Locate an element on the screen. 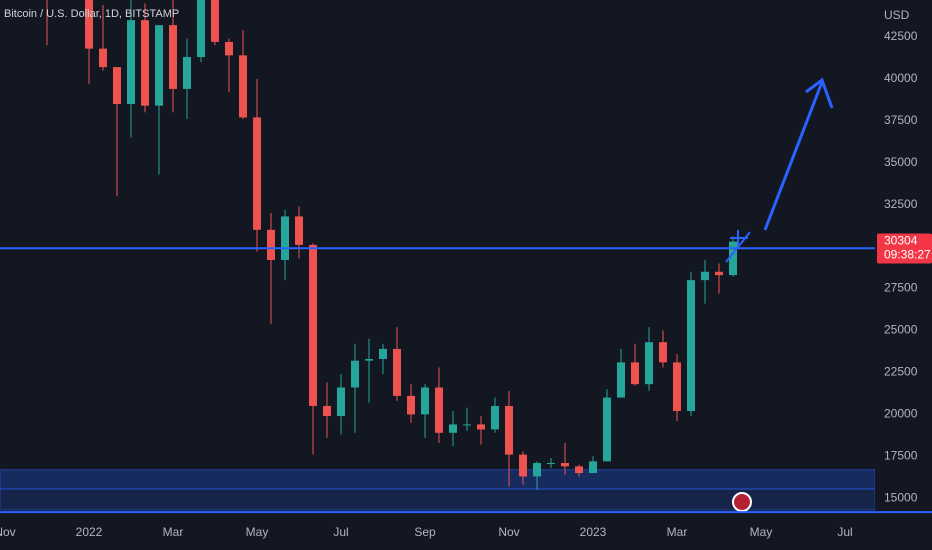 The width and height of the screenshot is (932, 550). arrow-head is located at coordinates (819, 93).